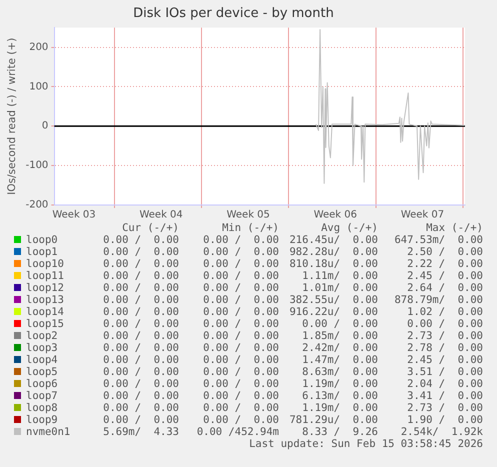  Describe the element at coordinates (445, 420) in the screenshot. I see `text: 1.90 / 0.00` at that location.